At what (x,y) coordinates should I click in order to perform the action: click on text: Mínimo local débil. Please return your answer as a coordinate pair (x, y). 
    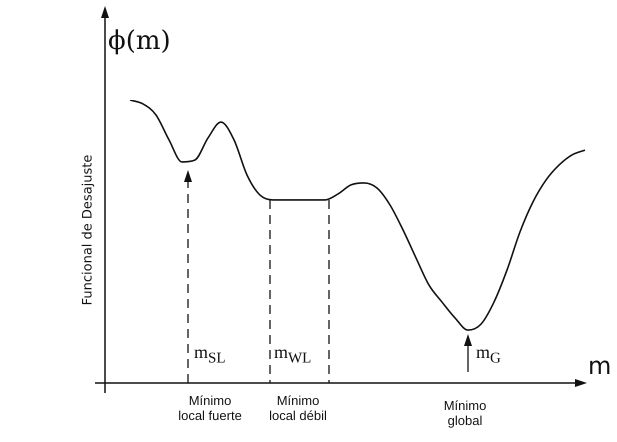
    Looking at the image, I should click on (298, 408).